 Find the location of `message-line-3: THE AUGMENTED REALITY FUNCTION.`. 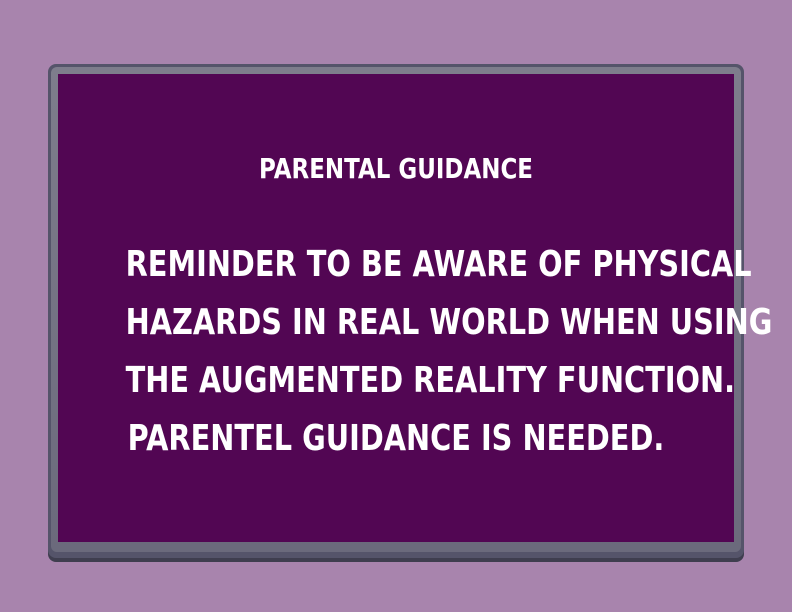

message-line-3: THE AUGMENTED REALITY FUNCTION. is located at coordinates (430, 380).